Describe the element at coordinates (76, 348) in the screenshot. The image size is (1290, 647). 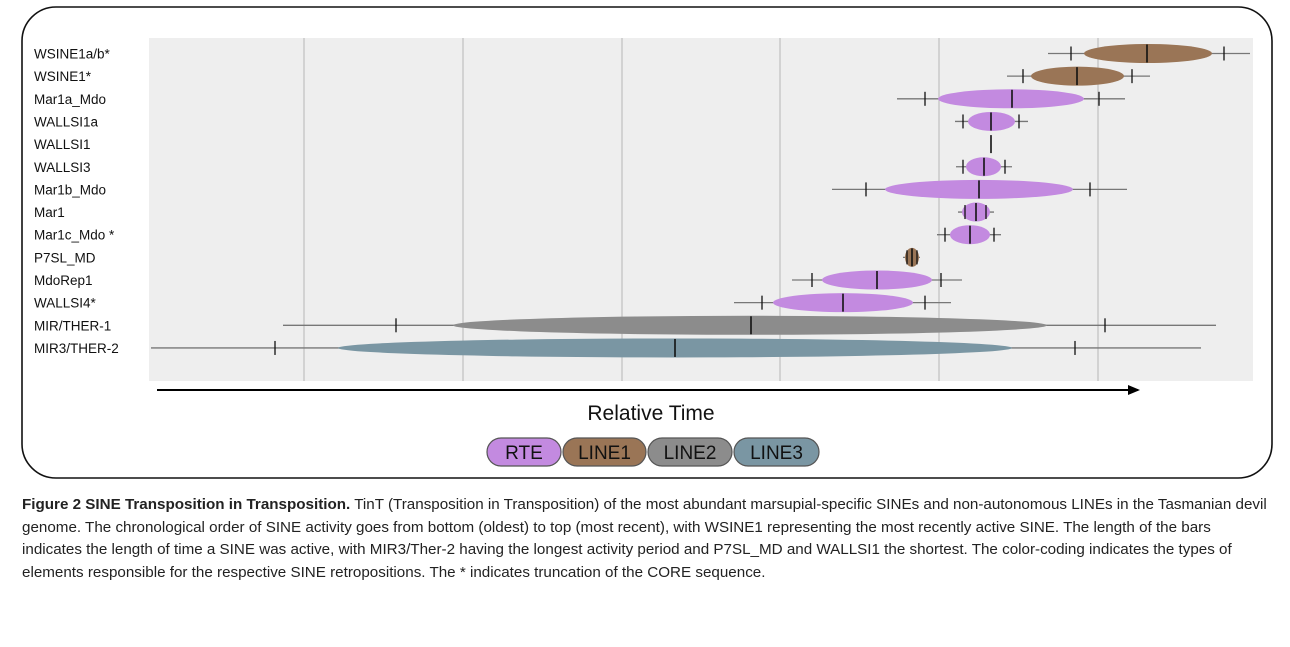
I see `row-label-mir3-ther-2: MIR3/THER-2` at that location.